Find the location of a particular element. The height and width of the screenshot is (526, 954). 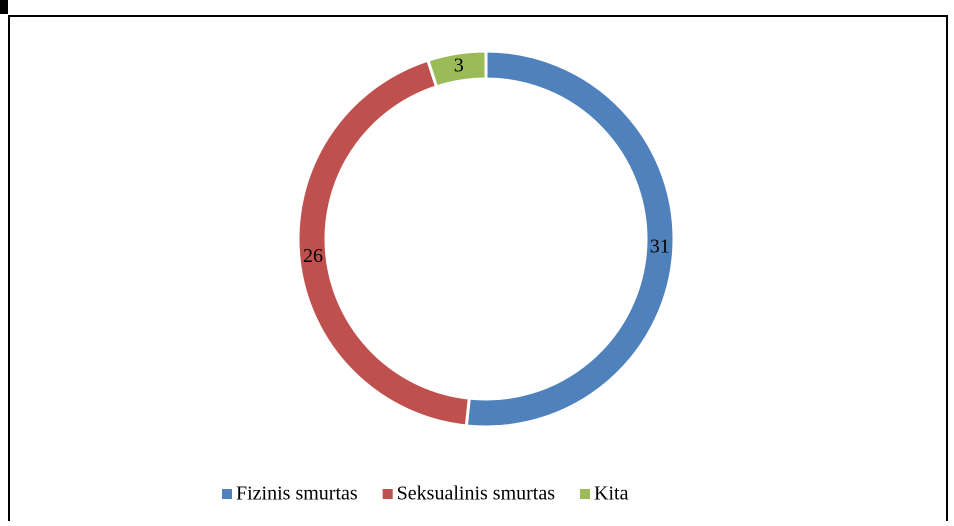

data-label: 31 is located at coordinates (660, 247).